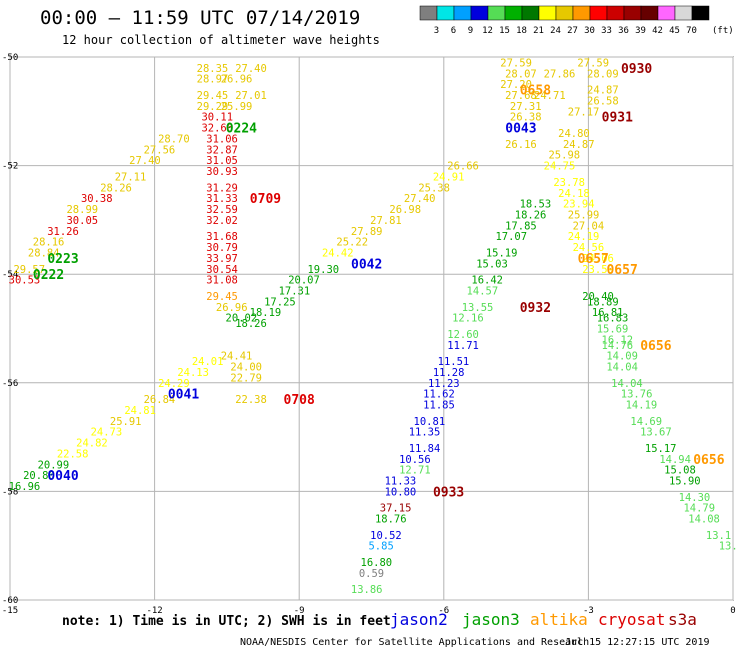  I want to click on swh-value: 31.05, so click(222, 161).